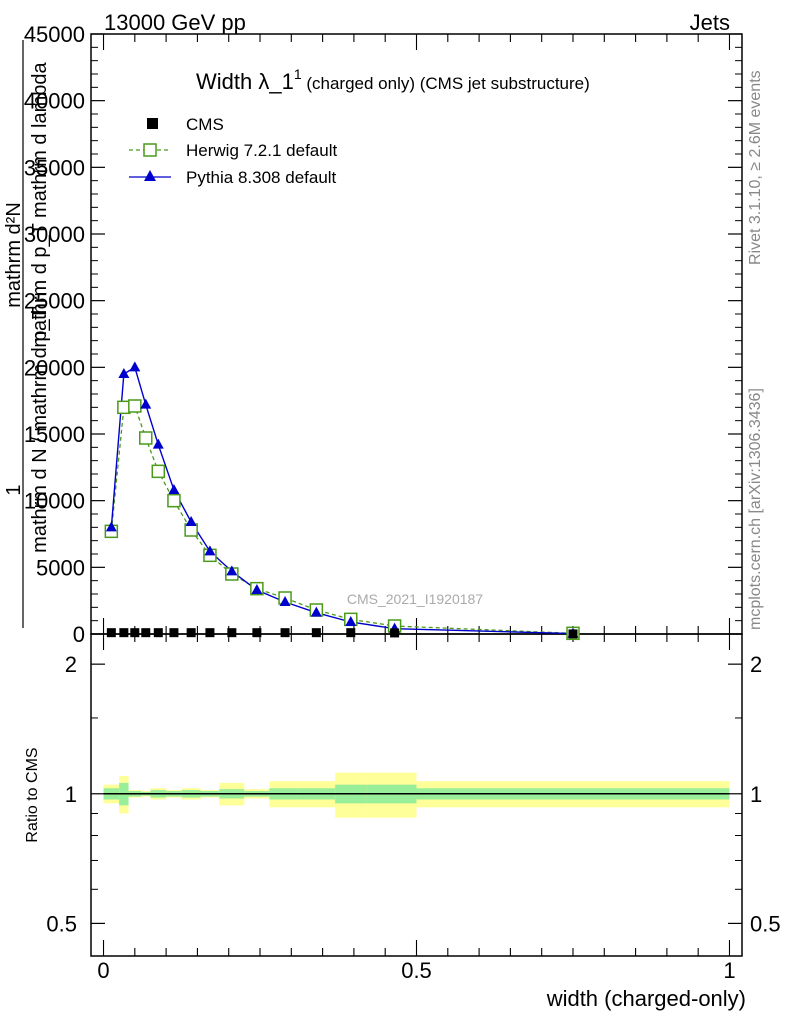  What do you see at coordinates (103, 970) in the screenshot?
I see `x-tick-label: 0` at bounding box center [103, 970].